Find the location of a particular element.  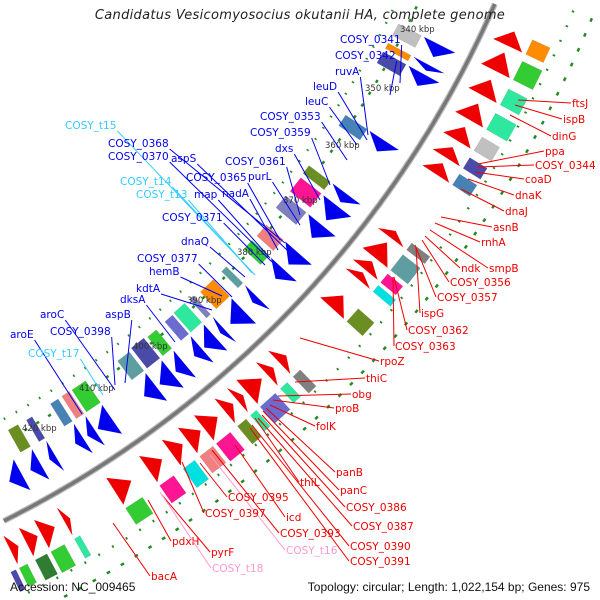

reverse-gene-label: COSY_0357 is located at coordinates (467, 298).